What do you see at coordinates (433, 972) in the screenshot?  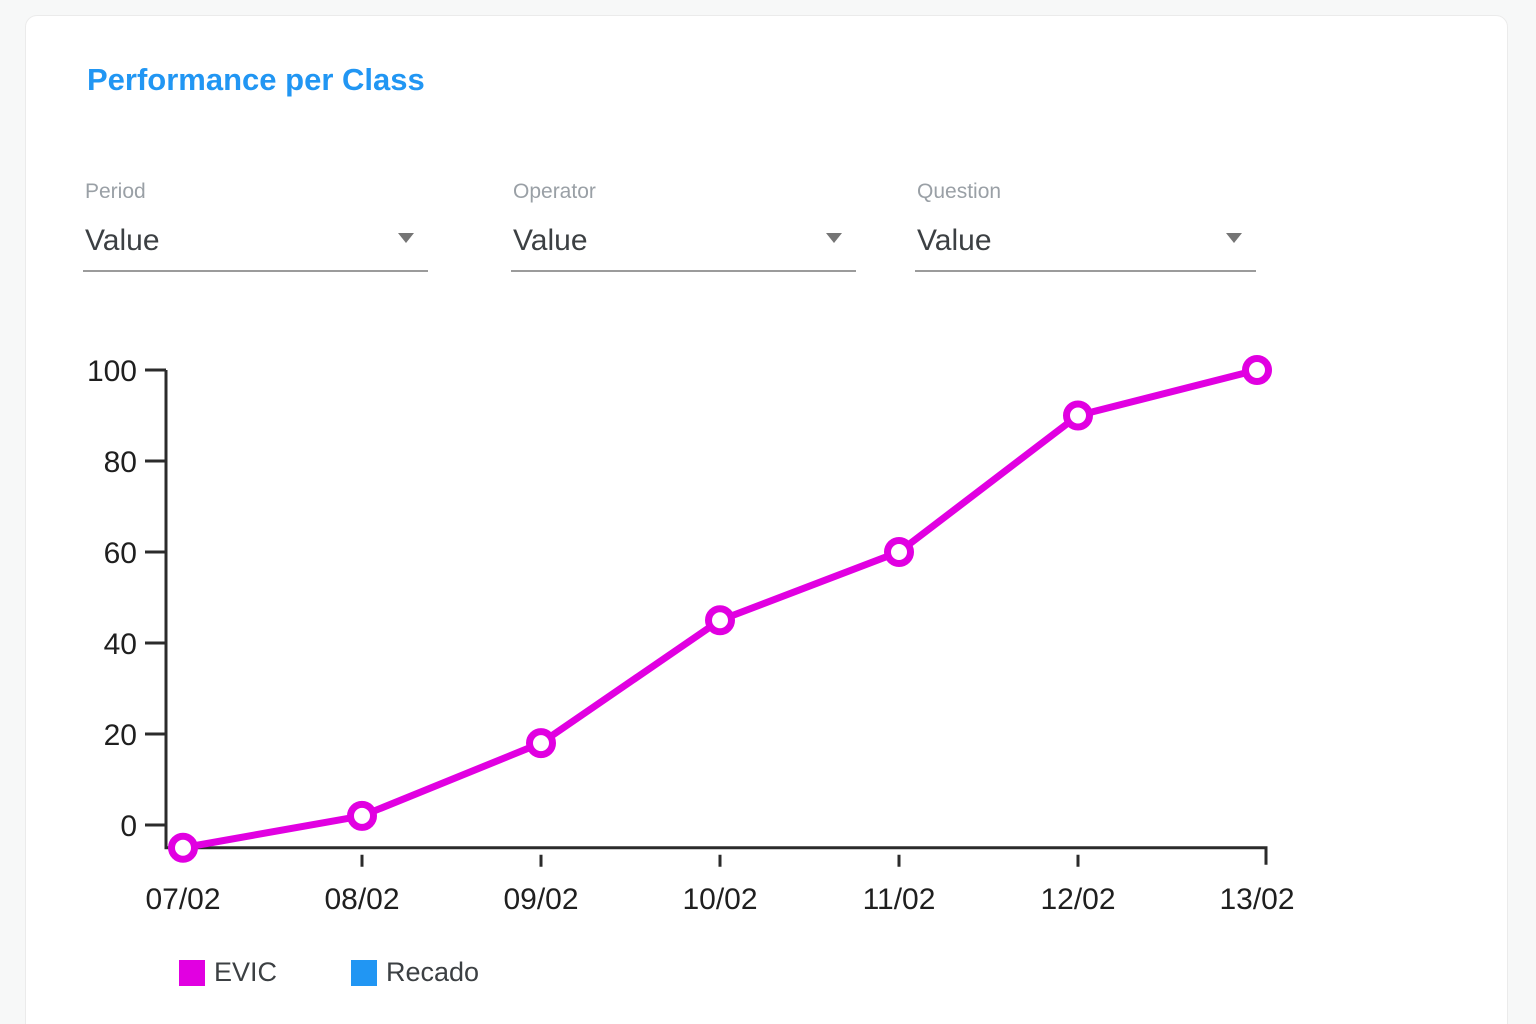 I see `legend-label-recado: Recado` at bounding box center [433, 972].